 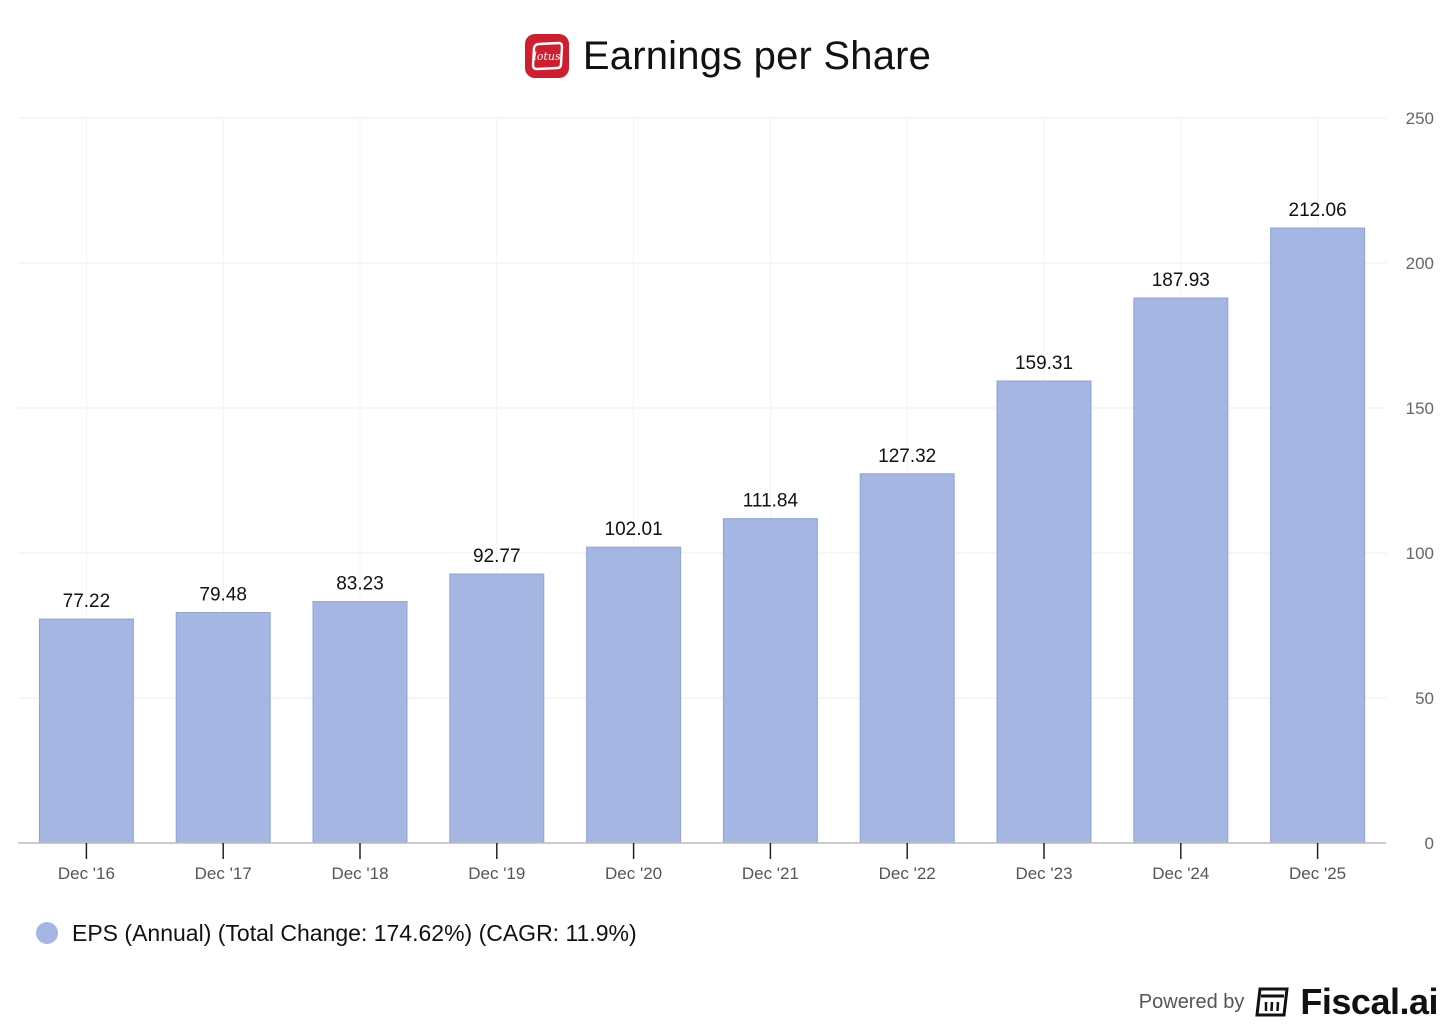 I want to click on powered-by-text: Powered by, so click(x=1191, y=1001).